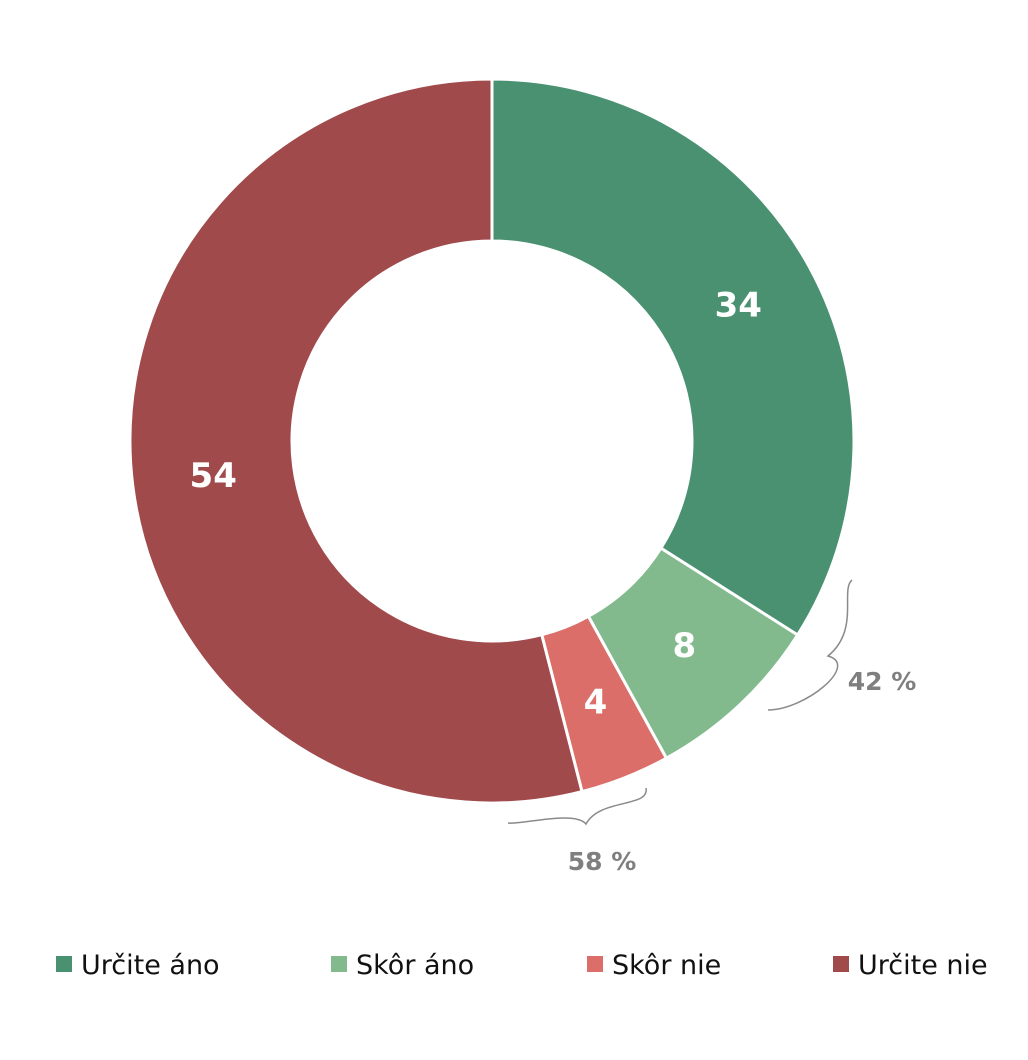 The width and height of the screenshot is (1028, 1060). I want to click on legend-item-skor-ano: Skôr áno, so click(402, 965).